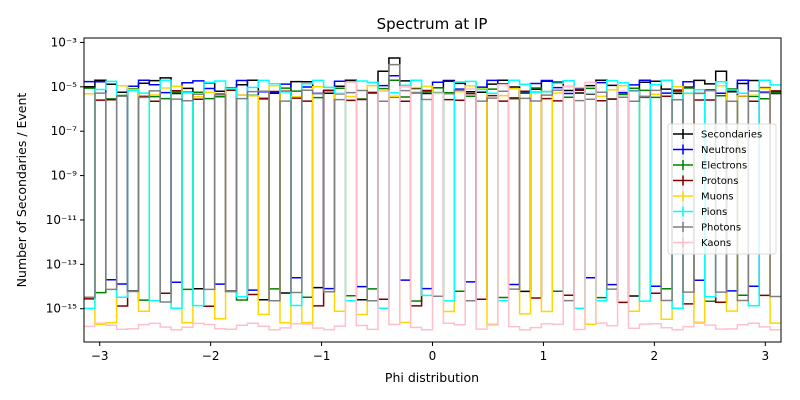  I want to click on x-tick-label: −1, so click(322, 356).